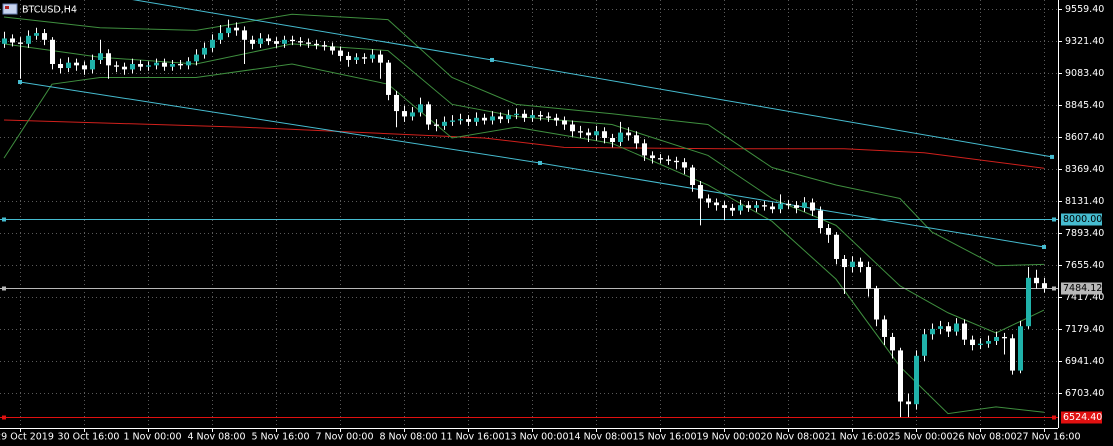  What do you see at coordinates (49, 10) in the screenshot?
I see `chart-title: BTCUSD,H4` at bounding box center [49, 10].